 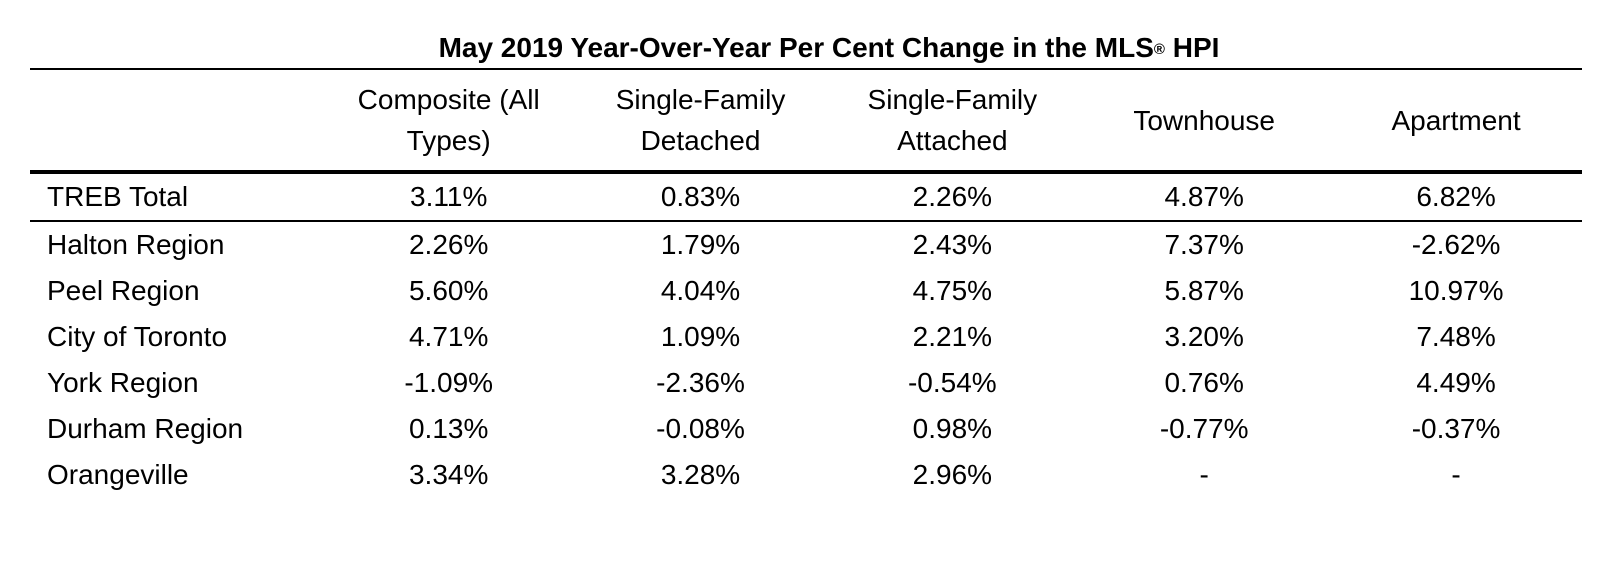 What do you see at coordinates (123, 290) in the screenshot?
I see `region-name: Peel Region` at bounding box center [123, 290].